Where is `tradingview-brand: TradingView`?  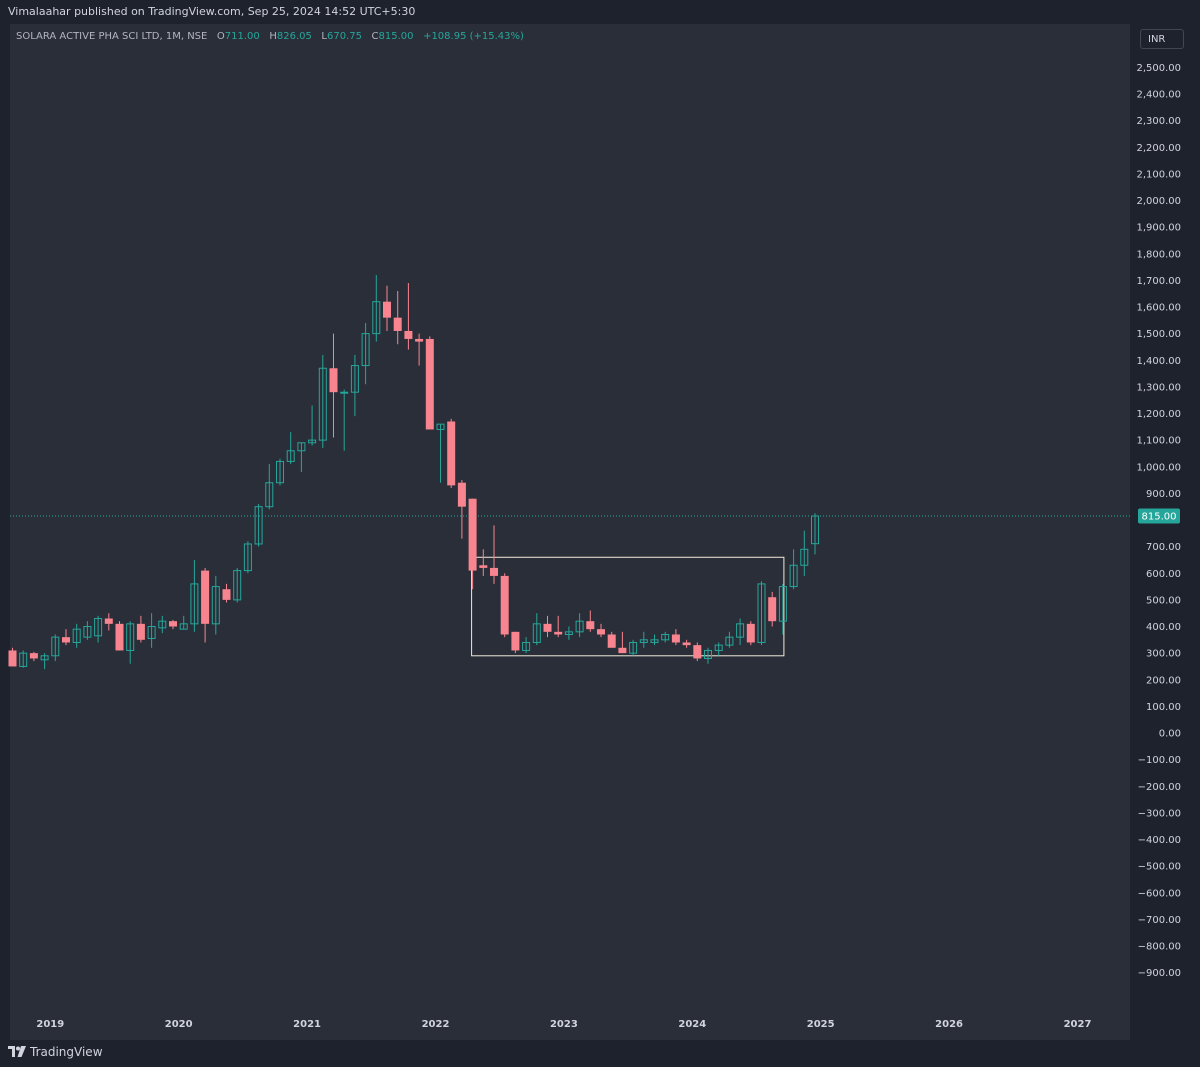
tradingview-brand: TradingView is located at coordinates (55, 1052).